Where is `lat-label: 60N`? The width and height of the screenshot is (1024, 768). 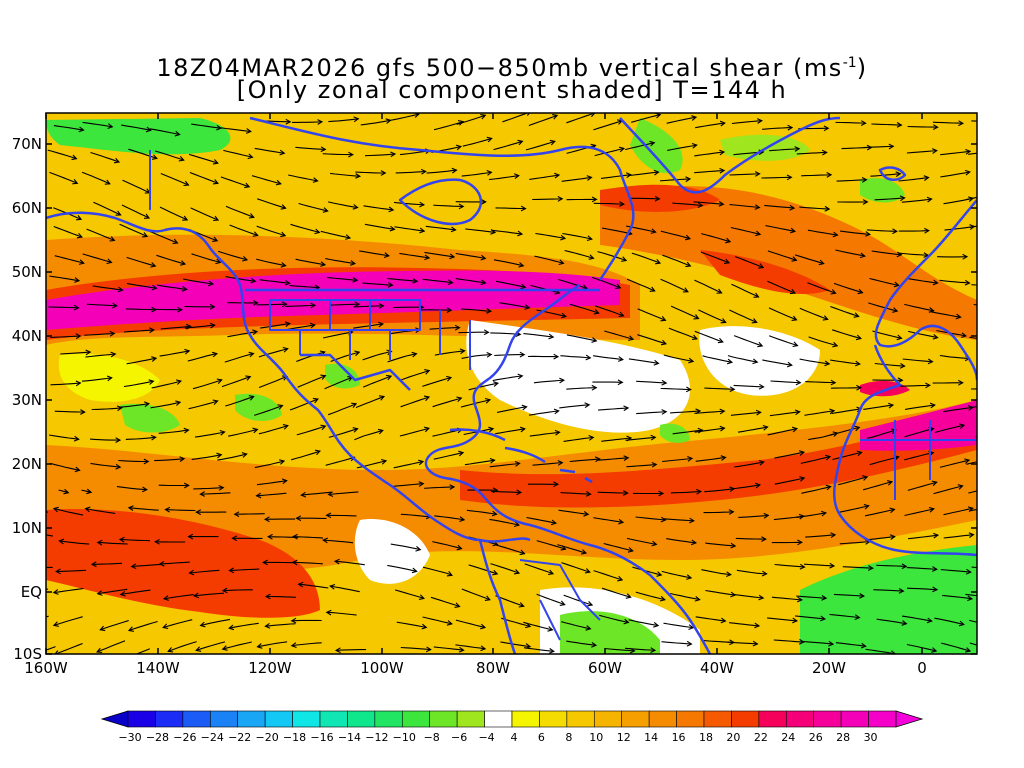 lat-label: 60N is located at coordinates (27, 208).